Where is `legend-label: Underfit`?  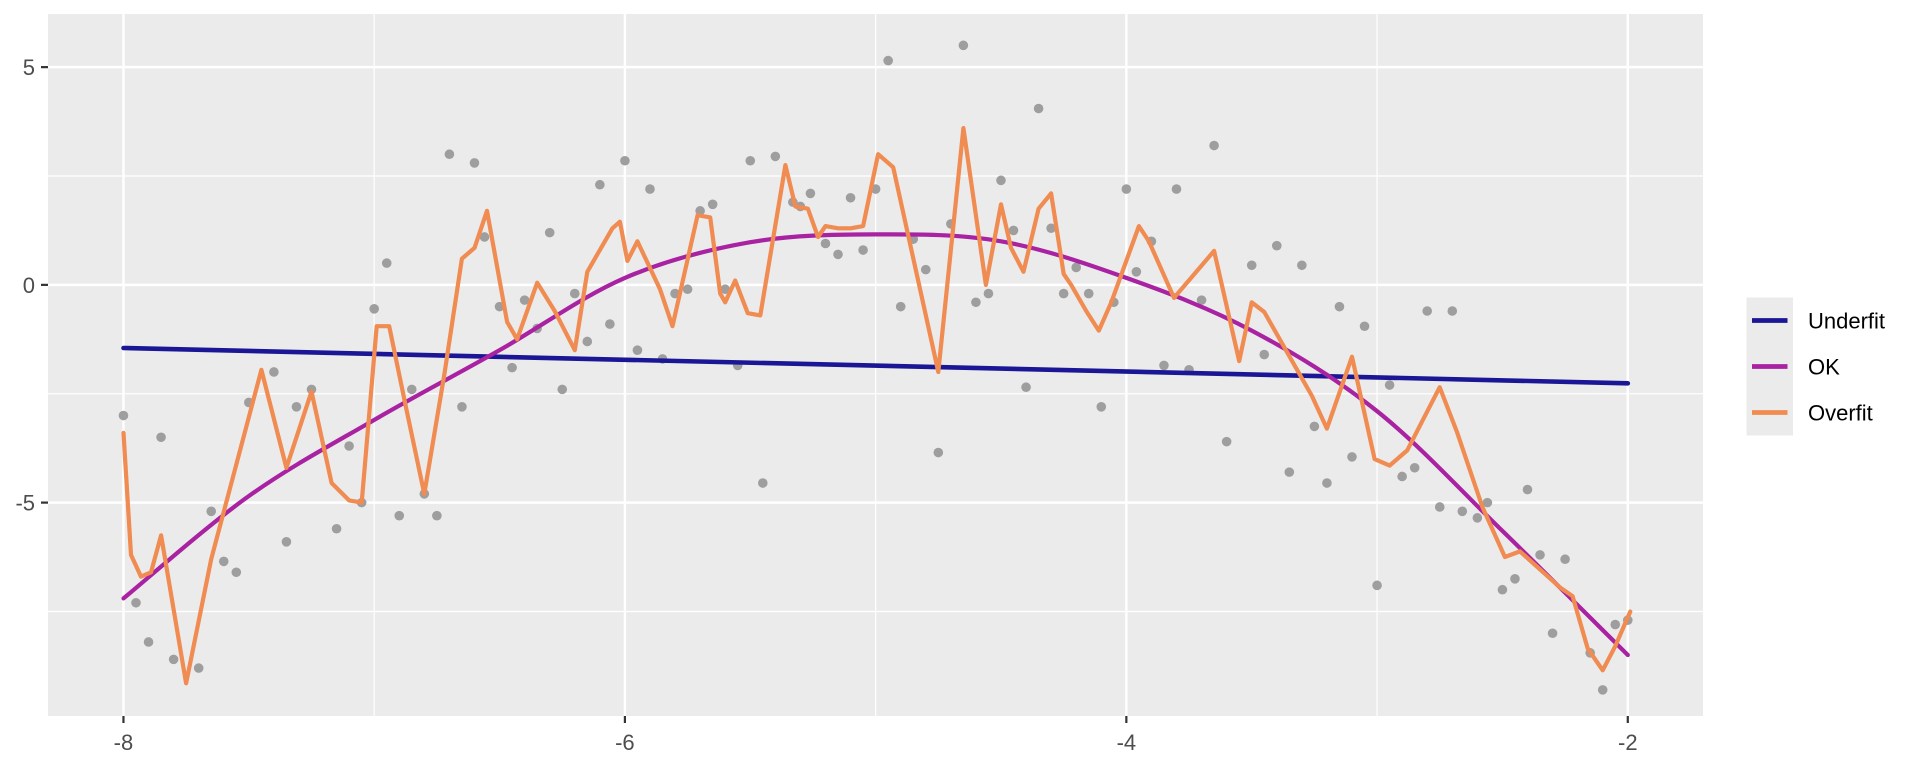 legend-label: Underfit is located at coordinates (1846, 321).